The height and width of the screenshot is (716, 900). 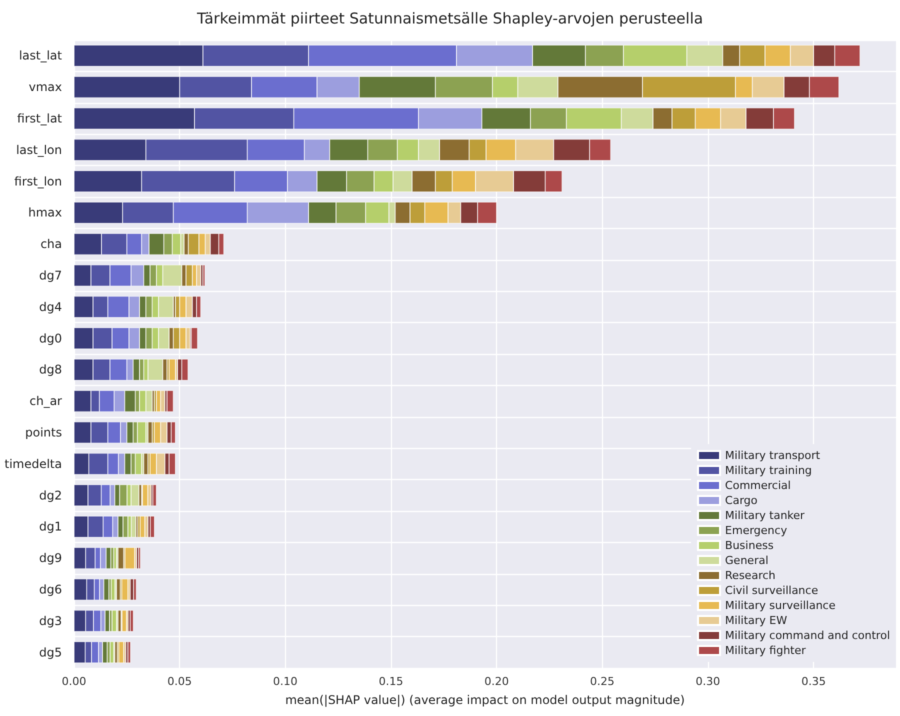 What do you see at coordinates (771, 590) in the screenshot?
I see `legend-label: Civil surveillance` at bounding box center [771, 590].